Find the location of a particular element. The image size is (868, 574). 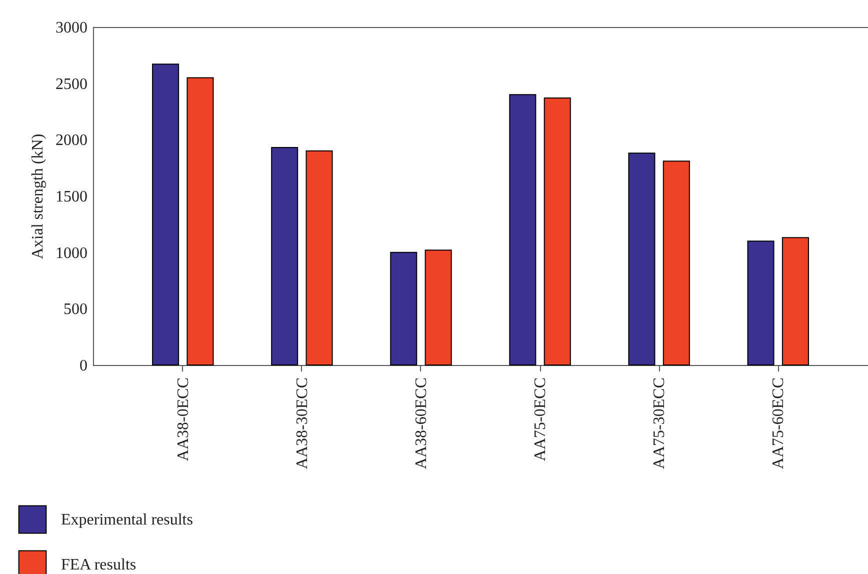

x-tick-label: AA75-60ECC is located at coordinates (779, 424).